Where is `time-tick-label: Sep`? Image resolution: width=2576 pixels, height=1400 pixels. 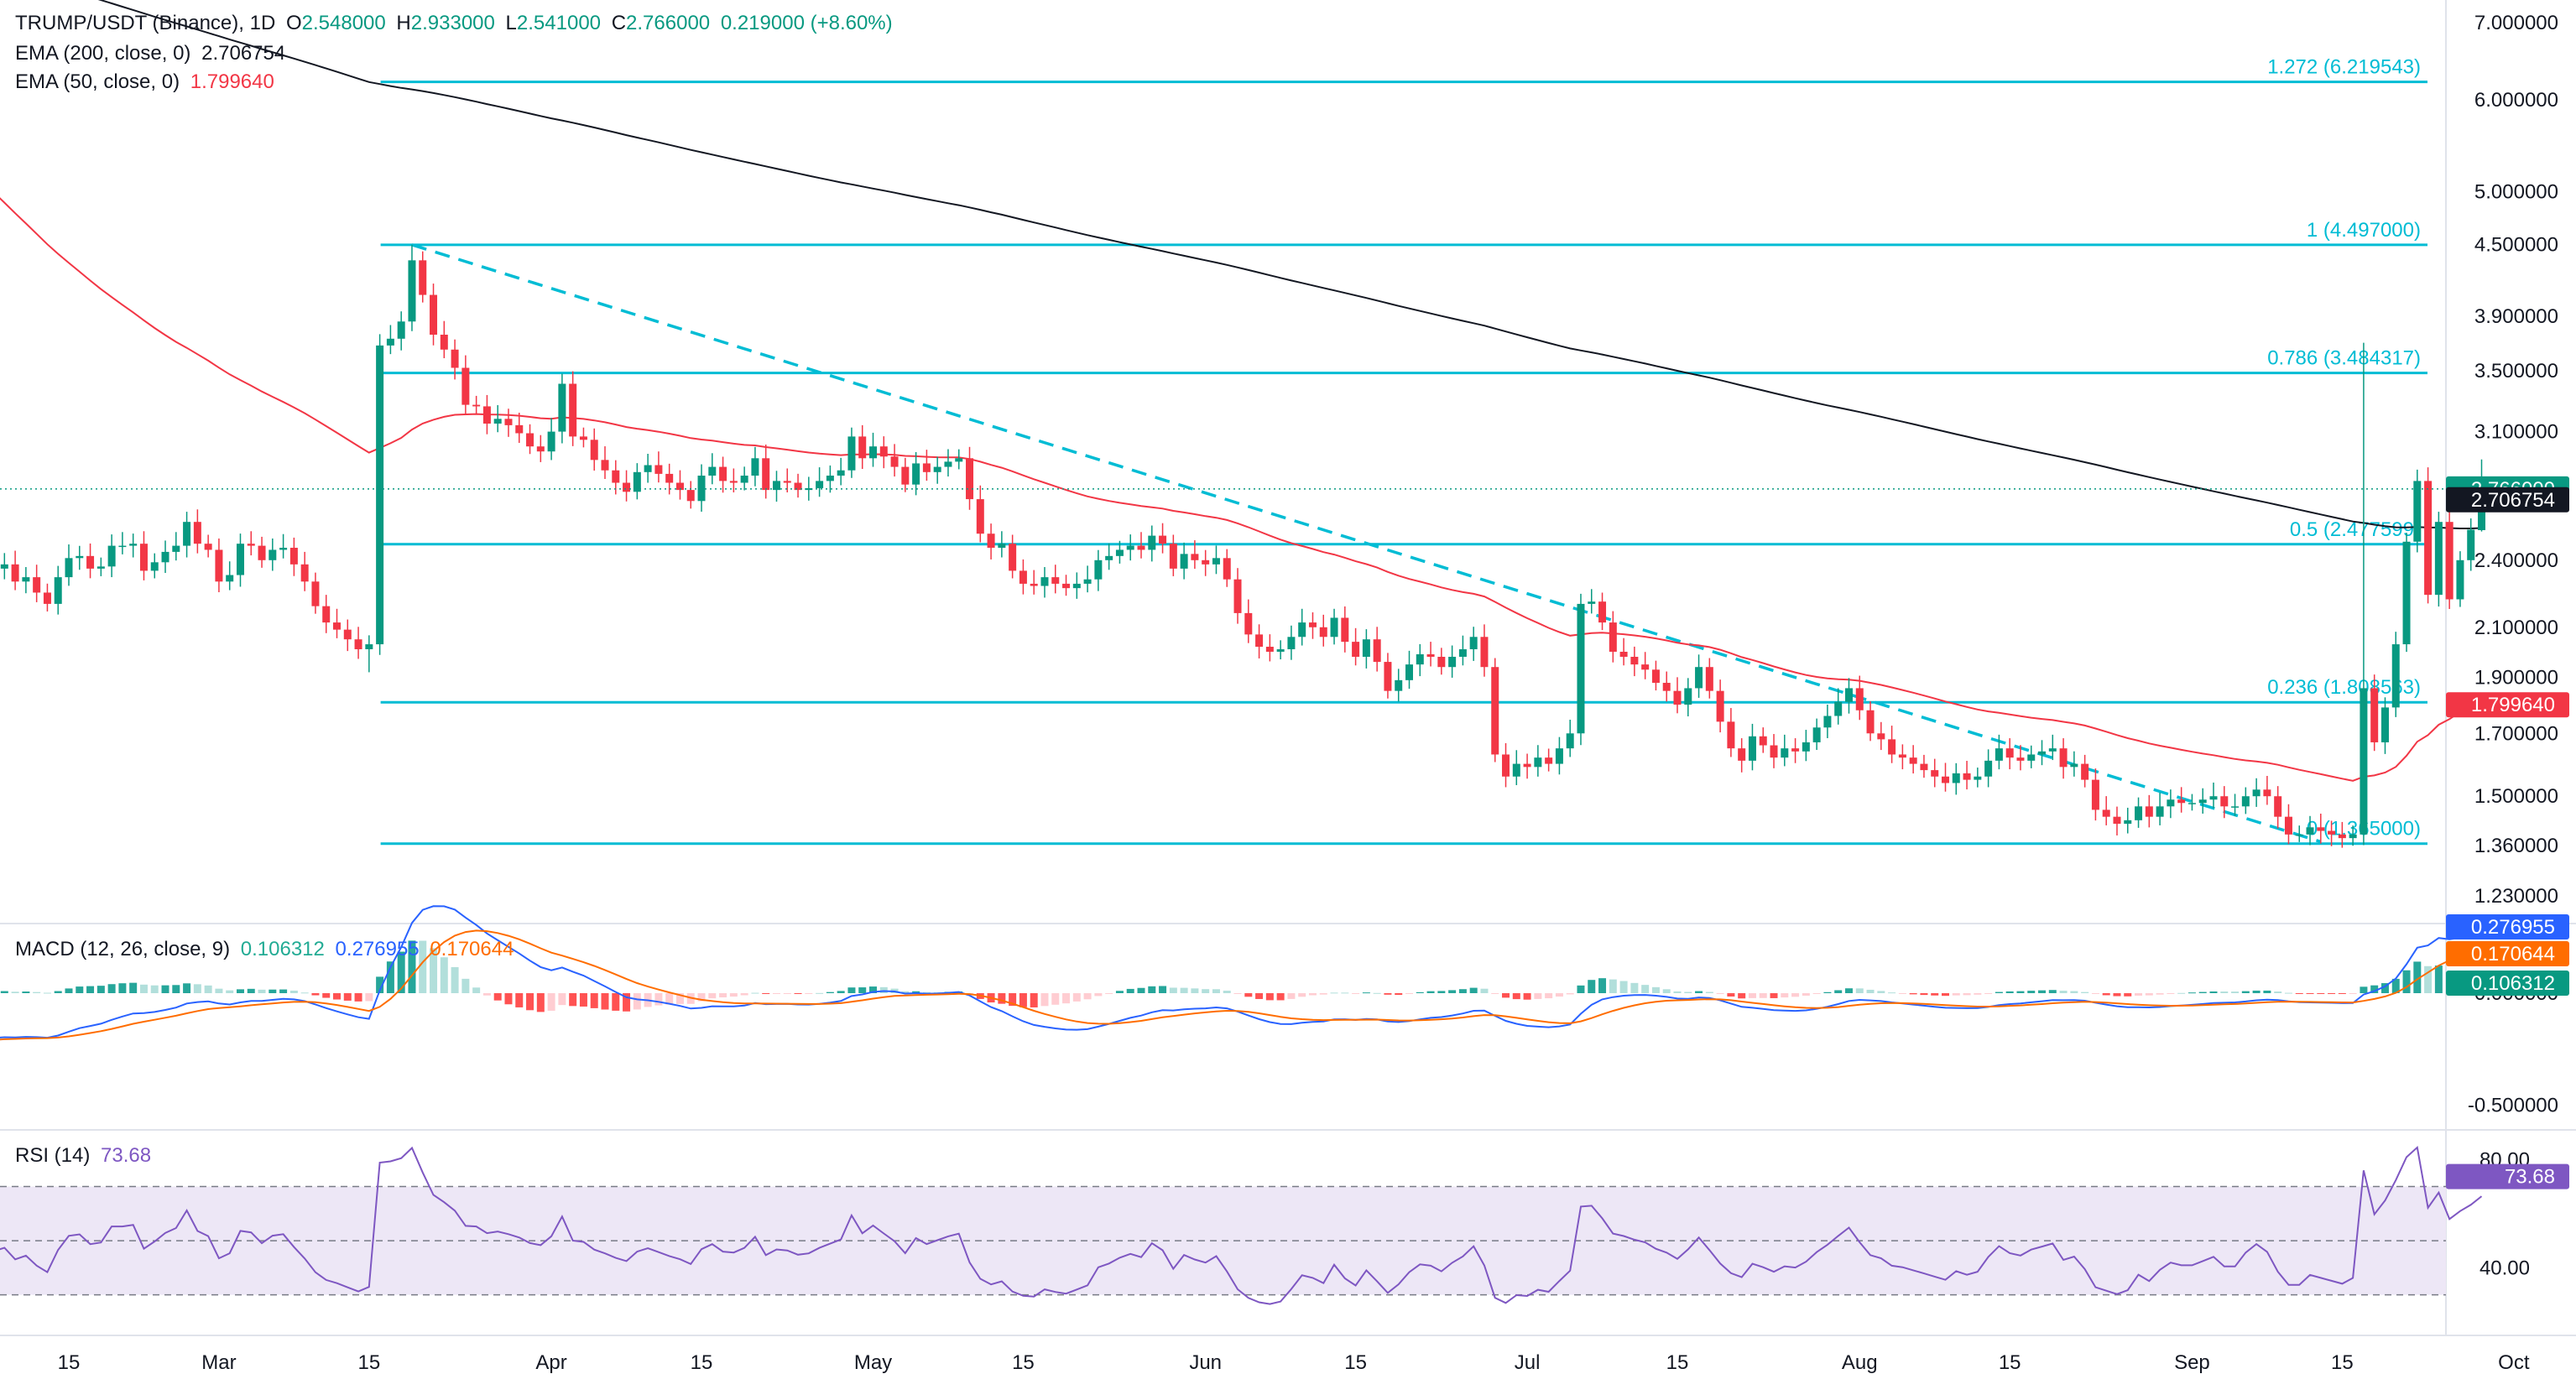
time-tick-label: Sep is located at coordinates (2192, 1362).